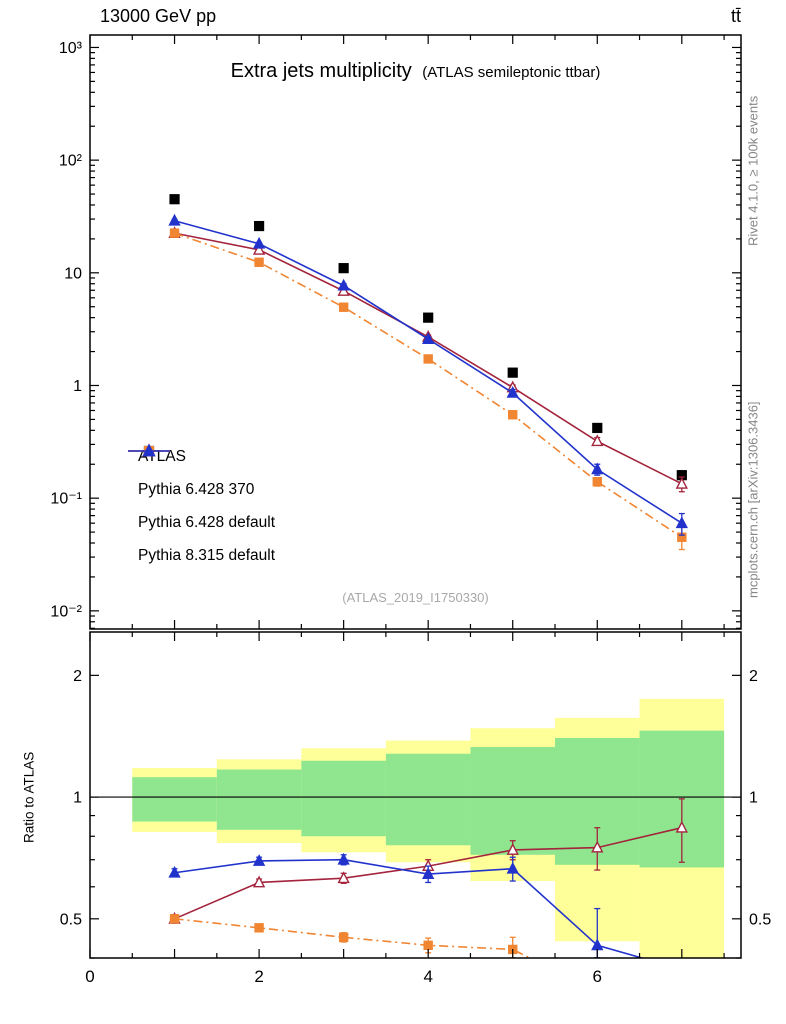 The width and height of the screenshot is (786, 1024). What do you see at coordinates (71, 48) in the screenshot?
I see `svg-text: 10³` at bounding box center [71, 48].